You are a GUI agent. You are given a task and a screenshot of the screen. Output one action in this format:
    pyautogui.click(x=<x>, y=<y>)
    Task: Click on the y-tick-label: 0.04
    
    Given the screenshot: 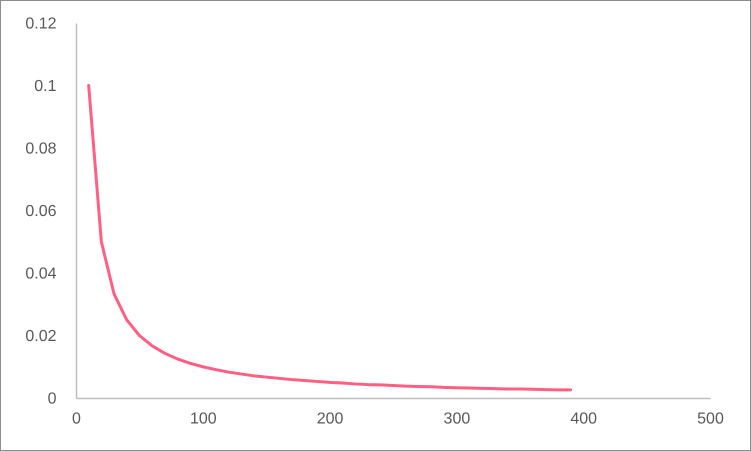 What is the action you would take?
    pyautogui.click(x=41, y=274)
    